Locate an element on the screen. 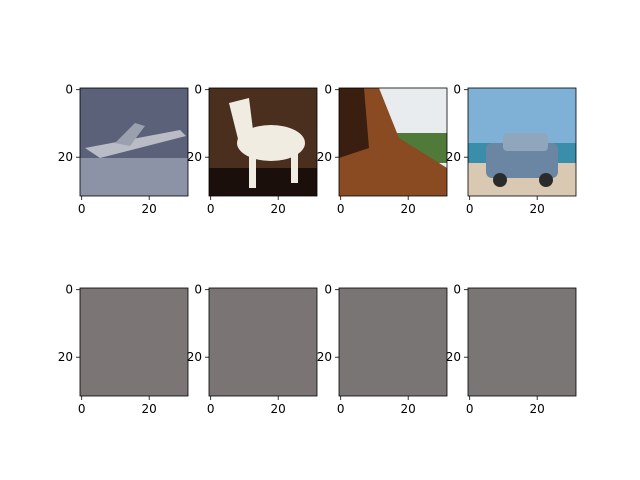 The image size is (640, 480). image-panel-1: 0 0 20 20 is located at coordinates (123, 149).